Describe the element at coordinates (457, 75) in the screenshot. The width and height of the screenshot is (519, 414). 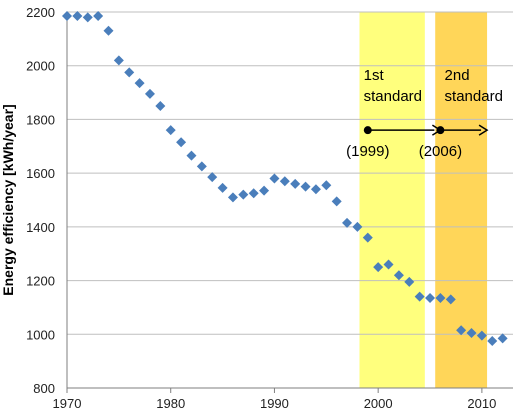
I see `standard-label-2: 2nd` at that location.